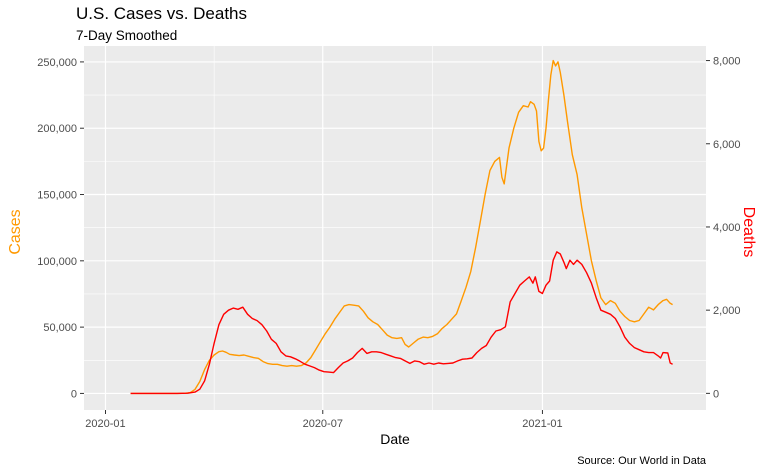 The height and width of the screenshot is (474, 768). Describe the element at coordinates (57, 262) in the screenshot. I see `y-left-tick-label: 100,000` at that location.